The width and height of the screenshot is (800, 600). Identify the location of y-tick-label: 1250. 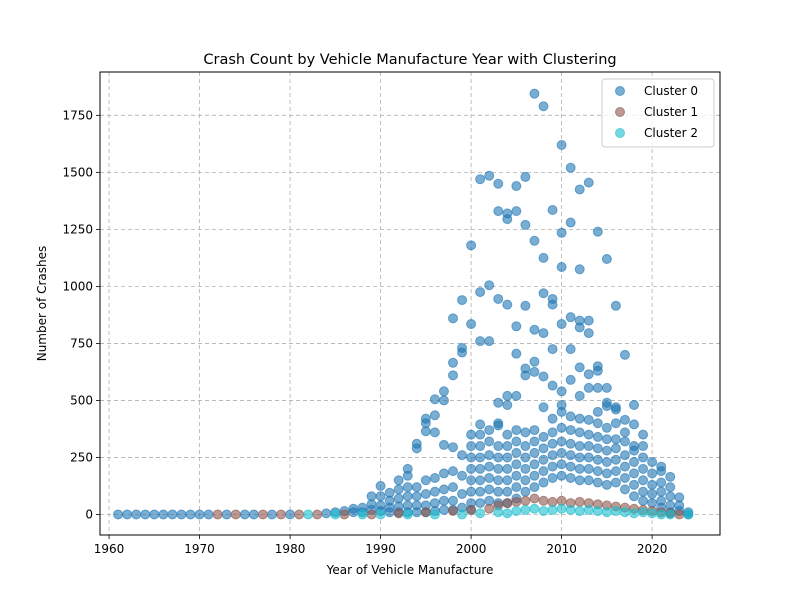
(77, 229).